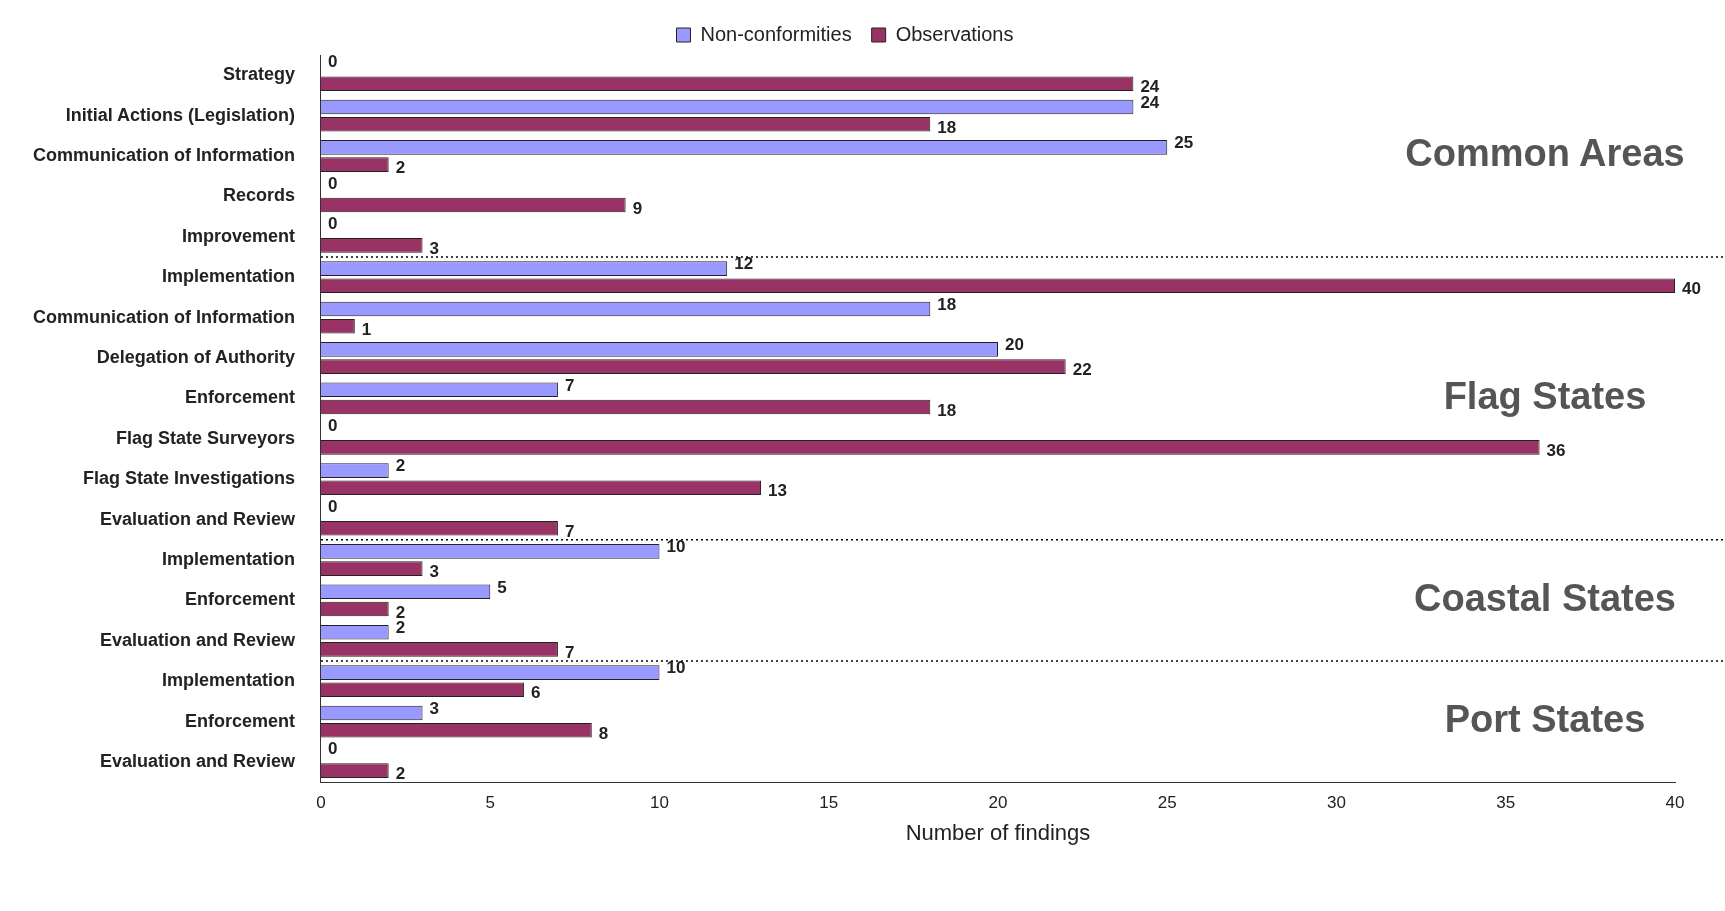  What do you see at coordinates (1691, 289) in the screenshot?
I see `data-label: 40` at bounding box center [1691, 289].